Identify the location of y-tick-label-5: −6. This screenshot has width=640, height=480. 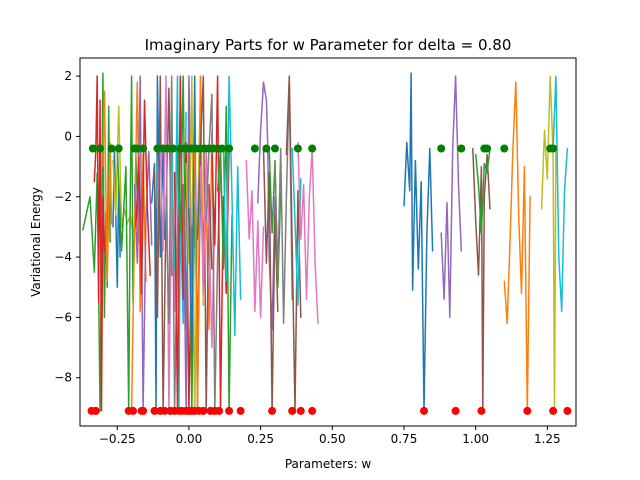
(63, 317).